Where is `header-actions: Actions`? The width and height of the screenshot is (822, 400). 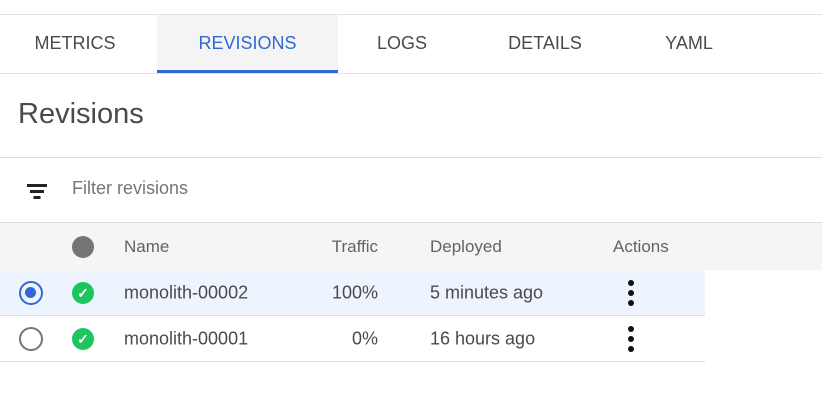
header-actions: Actions is located at coordinates (641, 246).